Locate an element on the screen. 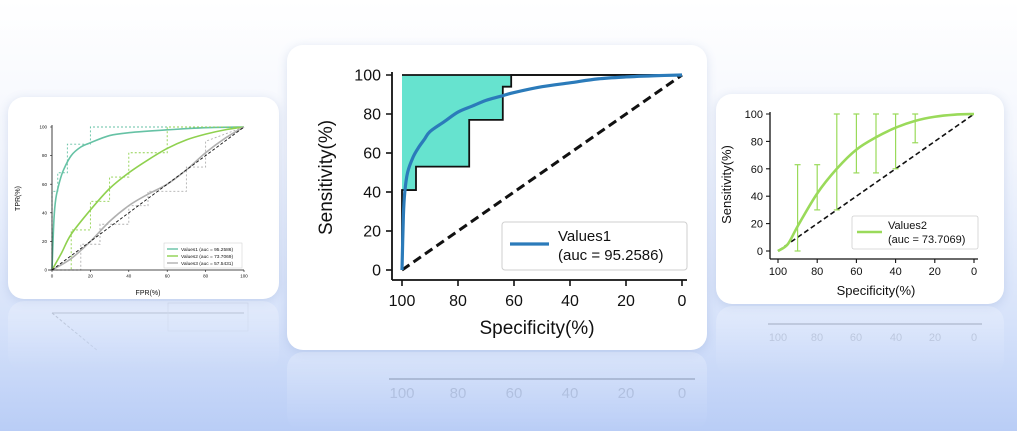 This screenshot has height=431, width=1017. diagonal-reference-line is located at coordinates (542, 172).